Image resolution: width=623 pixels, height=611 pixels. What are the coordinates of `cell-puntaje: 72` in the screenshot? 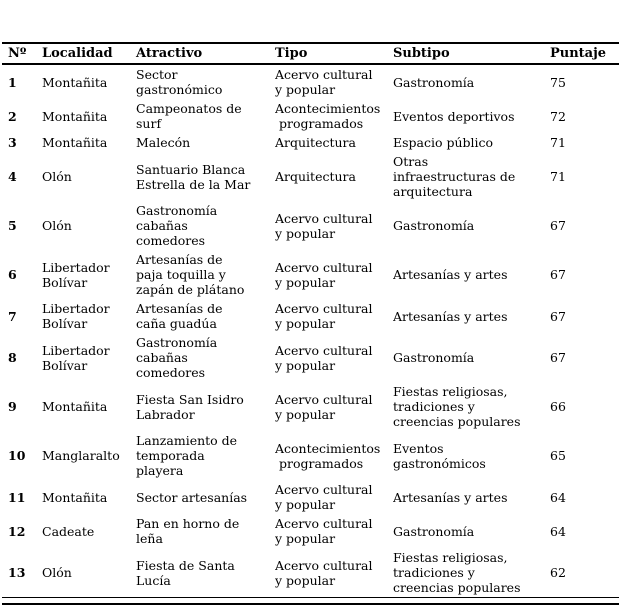 It's located at (558, 116).